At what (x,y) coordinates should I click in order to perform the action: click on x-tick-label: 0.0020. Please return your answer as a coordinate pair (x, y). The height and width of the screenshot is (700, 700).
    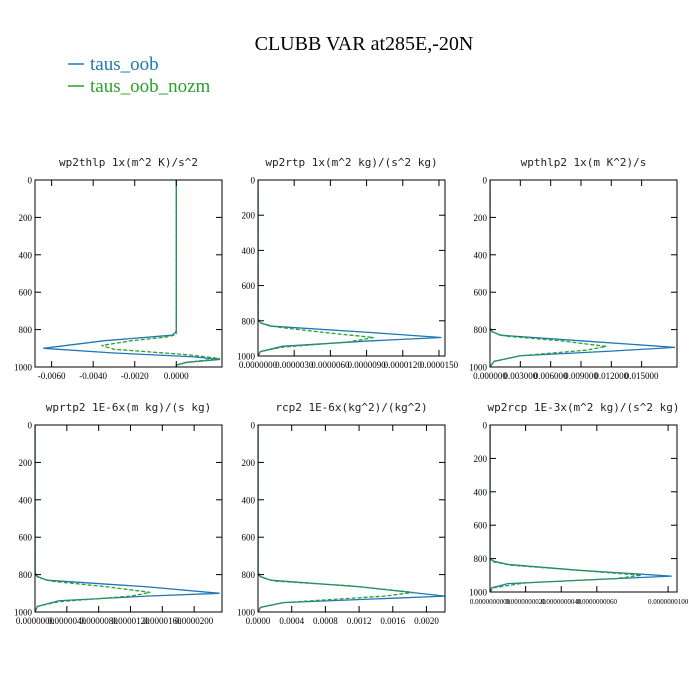
    Looking at the image, I should click on (426, 621).